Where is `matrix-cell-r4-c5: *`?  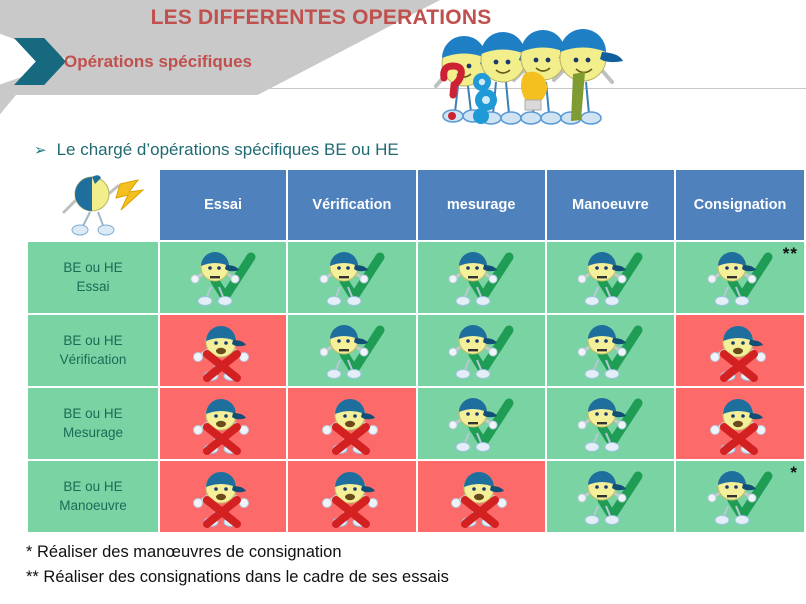
matrix-cell-r4-c5: * is located at coordinates (740, 496).